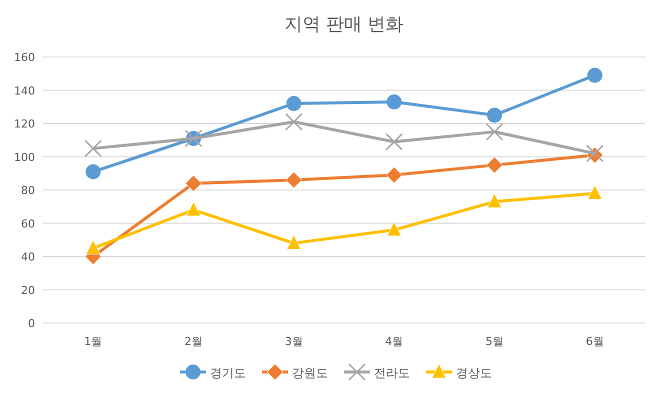 The width and height of the screenshot is (665, 397). I want to click on x-tick-label: 6월, so click(595, 341).